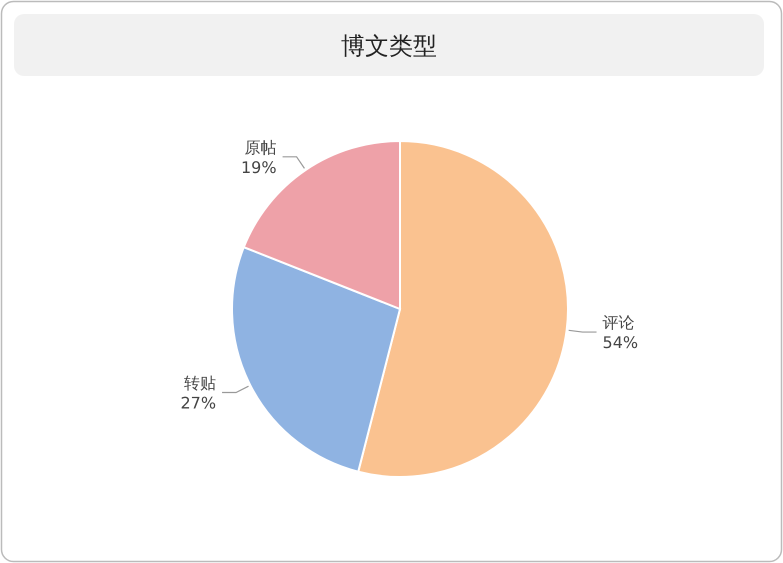  I want to click on slice-label: 评论, so click(618, 322).